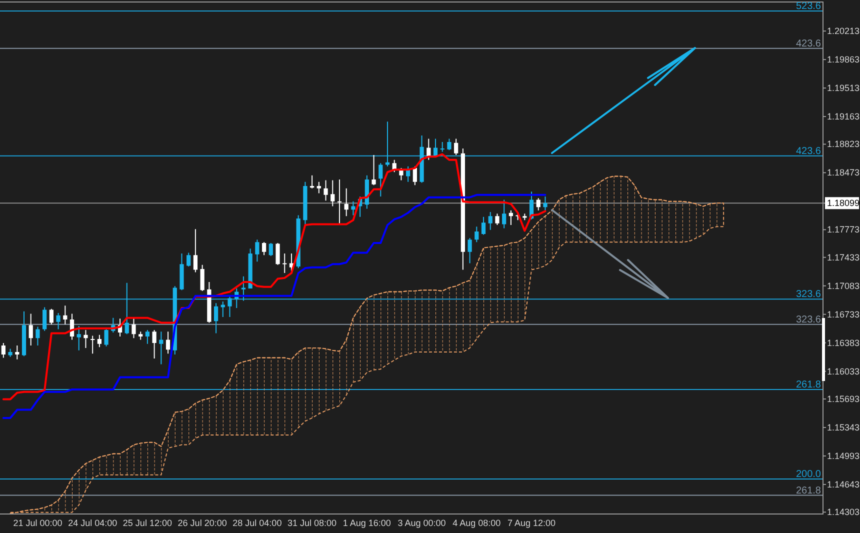  Describe the element at coordinates (843, 512) in the screenshot. I see `y-tick-label: 1.14303` at that location.